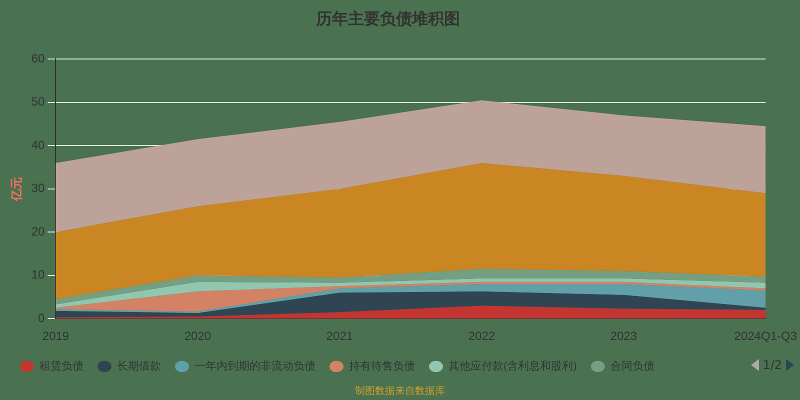 The height and width of the screenshot is (400, 800). I want to click on legend-label: 其他应付款(含利息和股利), so click(512, 366).